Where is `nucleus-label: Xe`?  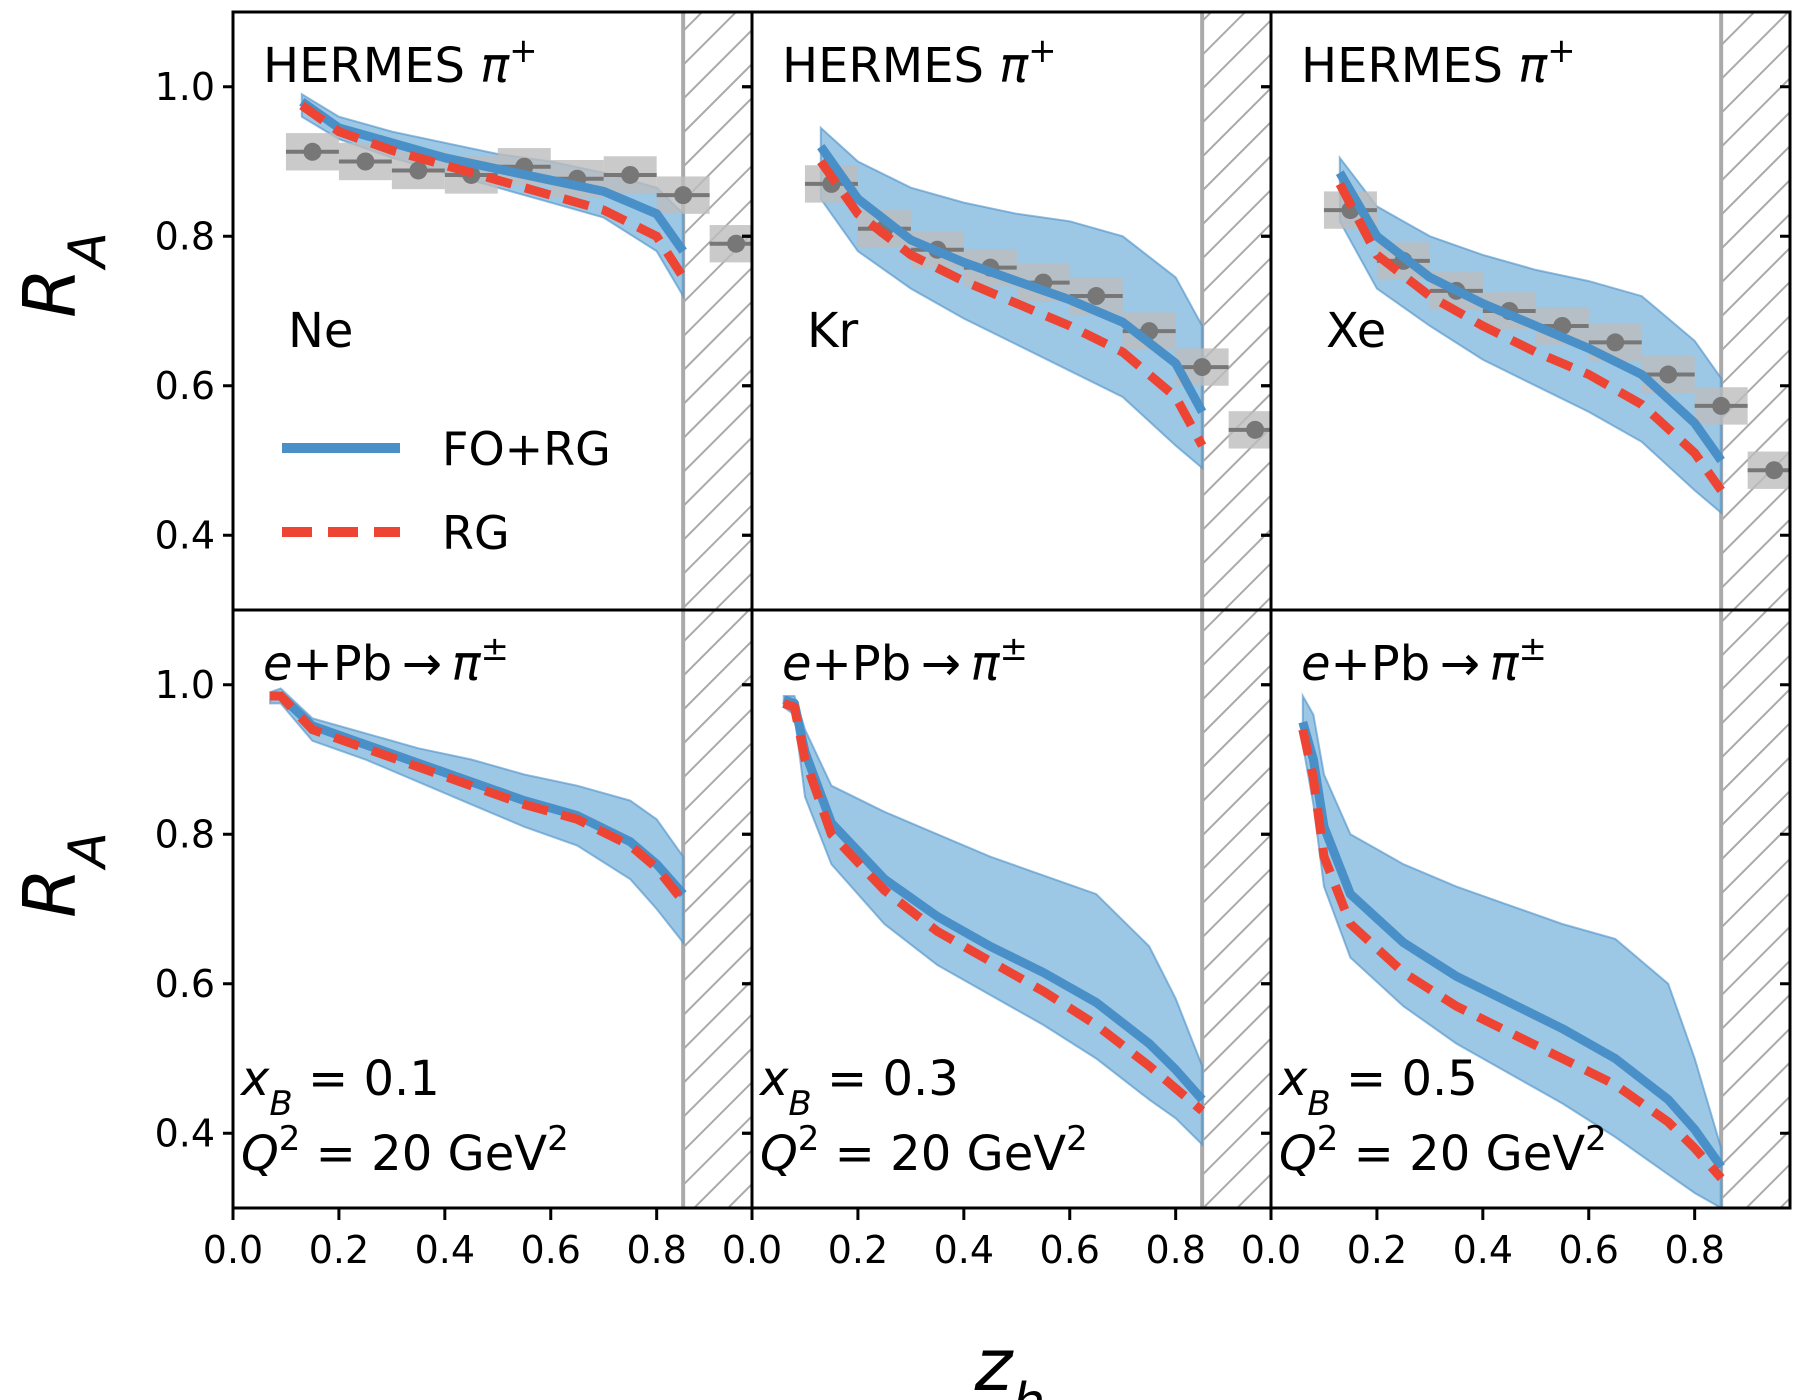 nucleus-label: Xe is located at coordinates (1356, 331).